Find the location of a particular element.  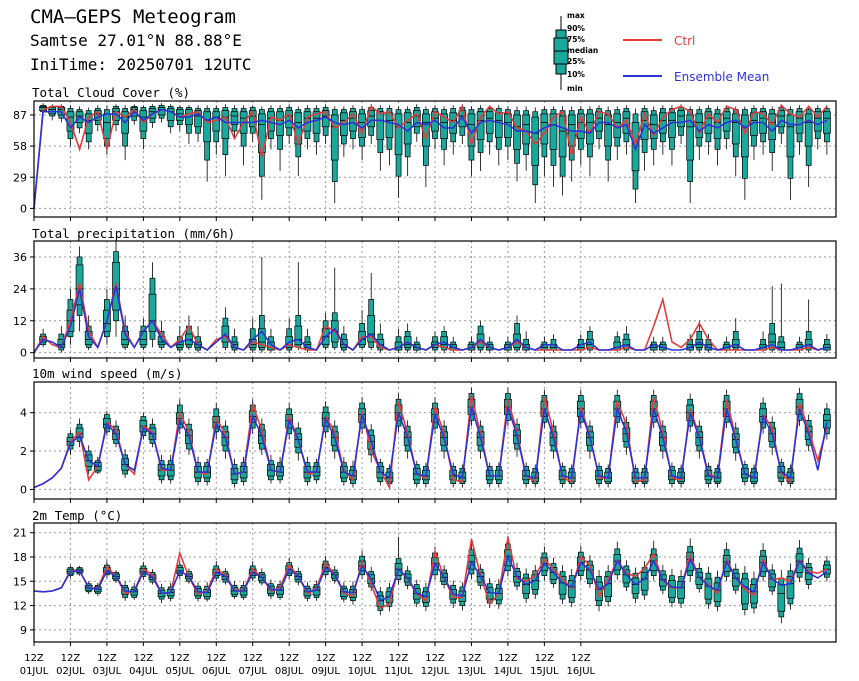

y-tick-label: 21 is located at coordinates (20, 533).